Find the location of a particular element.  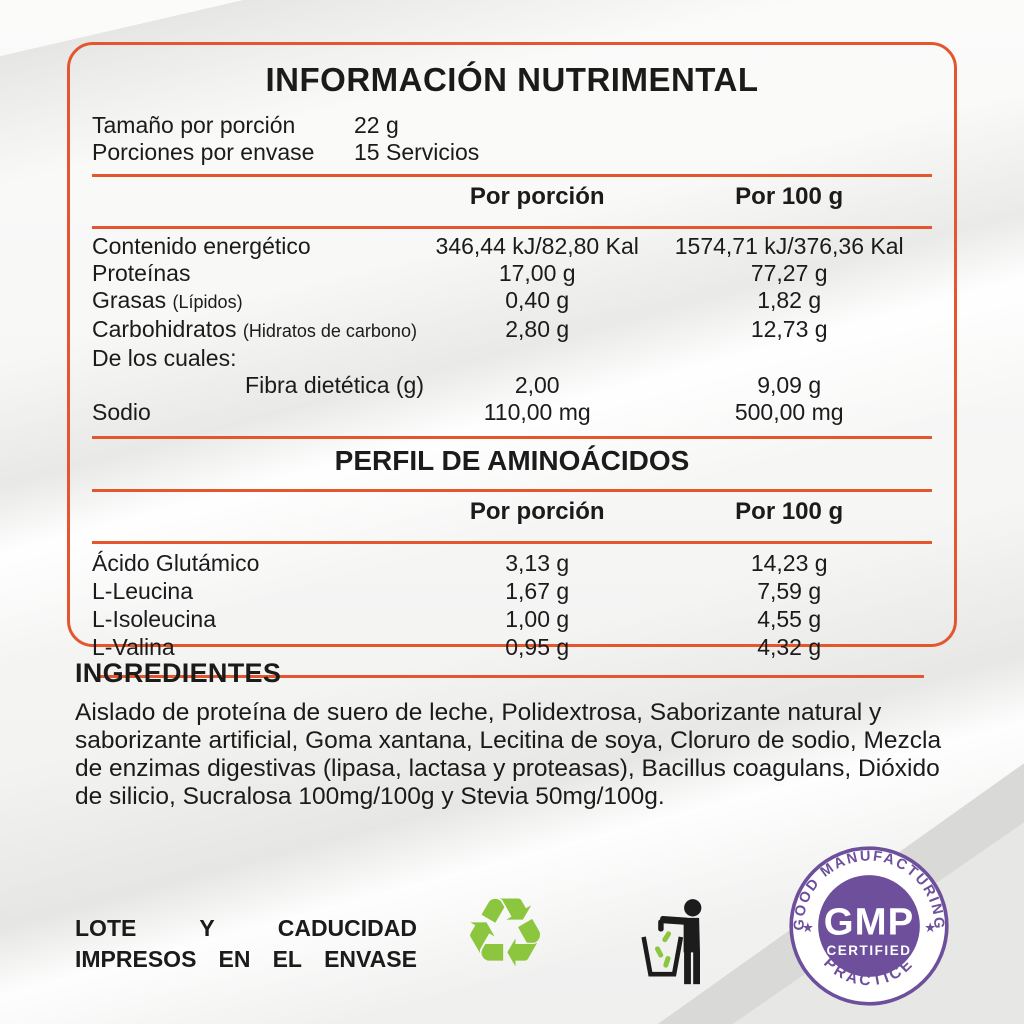

table-row: L-Leucina 1,67 g 7,59 g is located at coordinates (512, 591).